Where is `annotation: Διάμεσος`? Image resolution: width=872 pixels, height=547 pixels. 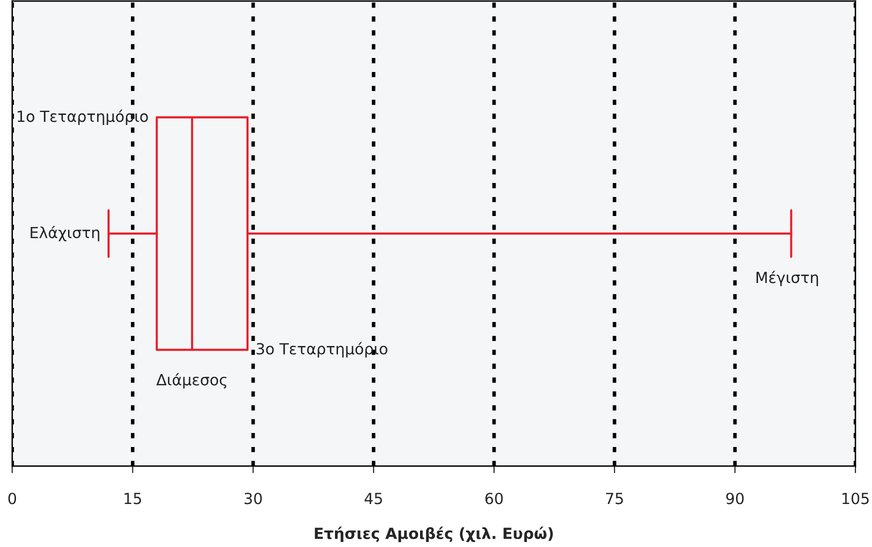 annotation: Διάμεσος is located at coordinates (191, 380).